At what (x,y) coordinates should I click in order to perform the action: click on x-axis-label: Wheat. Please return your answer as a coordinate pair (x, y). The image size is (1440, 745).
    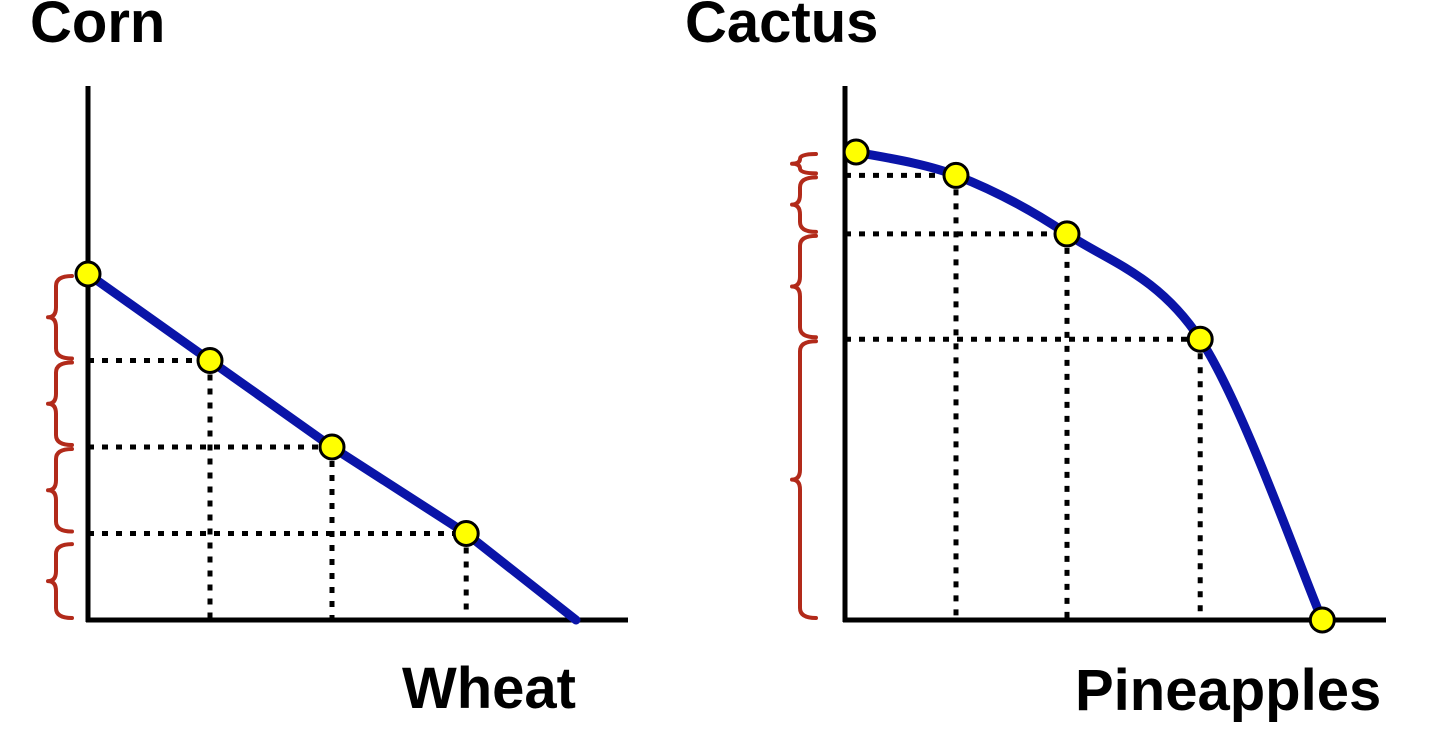
    Looking at the image, I should click on (489, 688).